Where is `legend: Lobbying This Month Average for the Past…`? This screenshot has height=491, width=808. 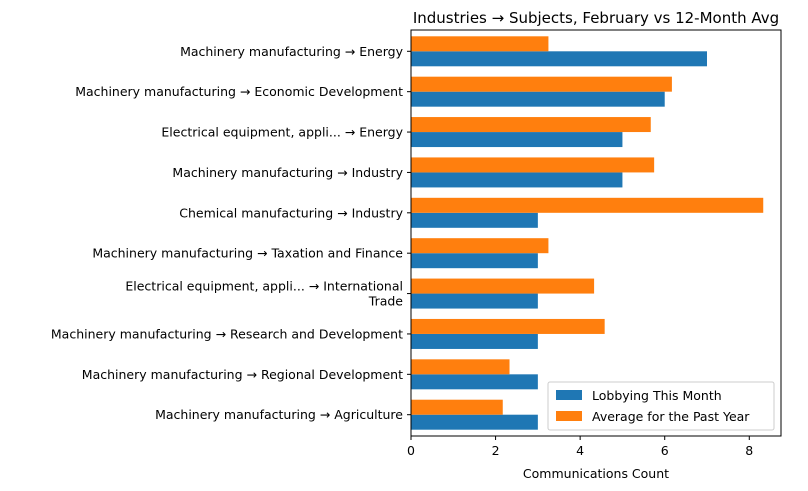 legend: Lobbying This Month Average for the Past… is located at coordinates (661, 406).